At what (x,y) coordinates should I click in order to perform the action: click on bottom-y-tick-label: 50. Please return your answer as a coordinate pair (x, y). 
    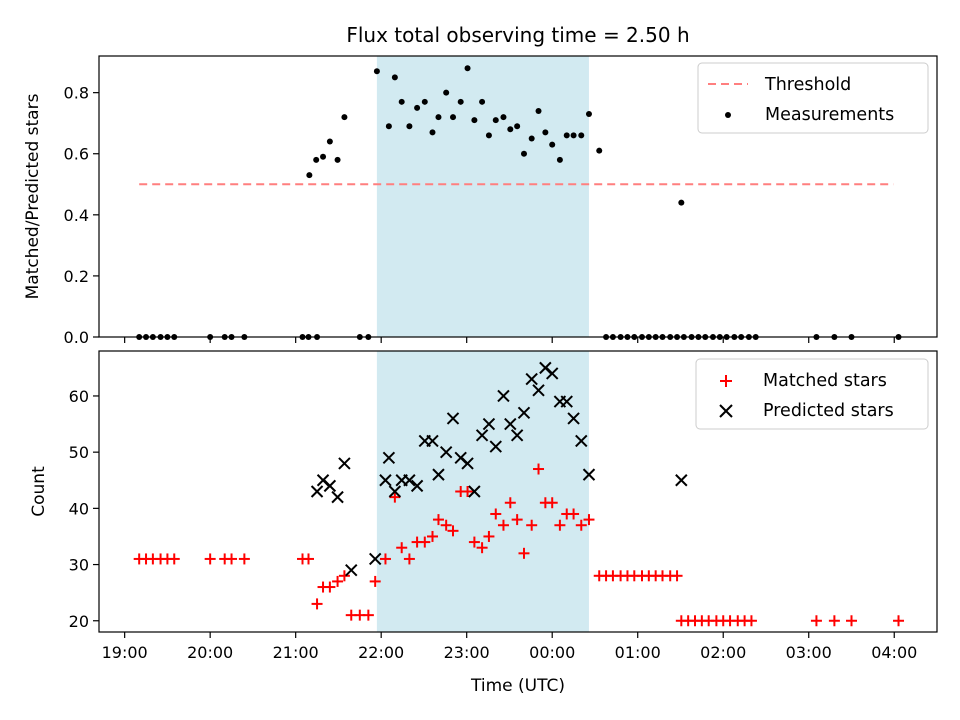
    Looking at the image, I should click on (79, 452).